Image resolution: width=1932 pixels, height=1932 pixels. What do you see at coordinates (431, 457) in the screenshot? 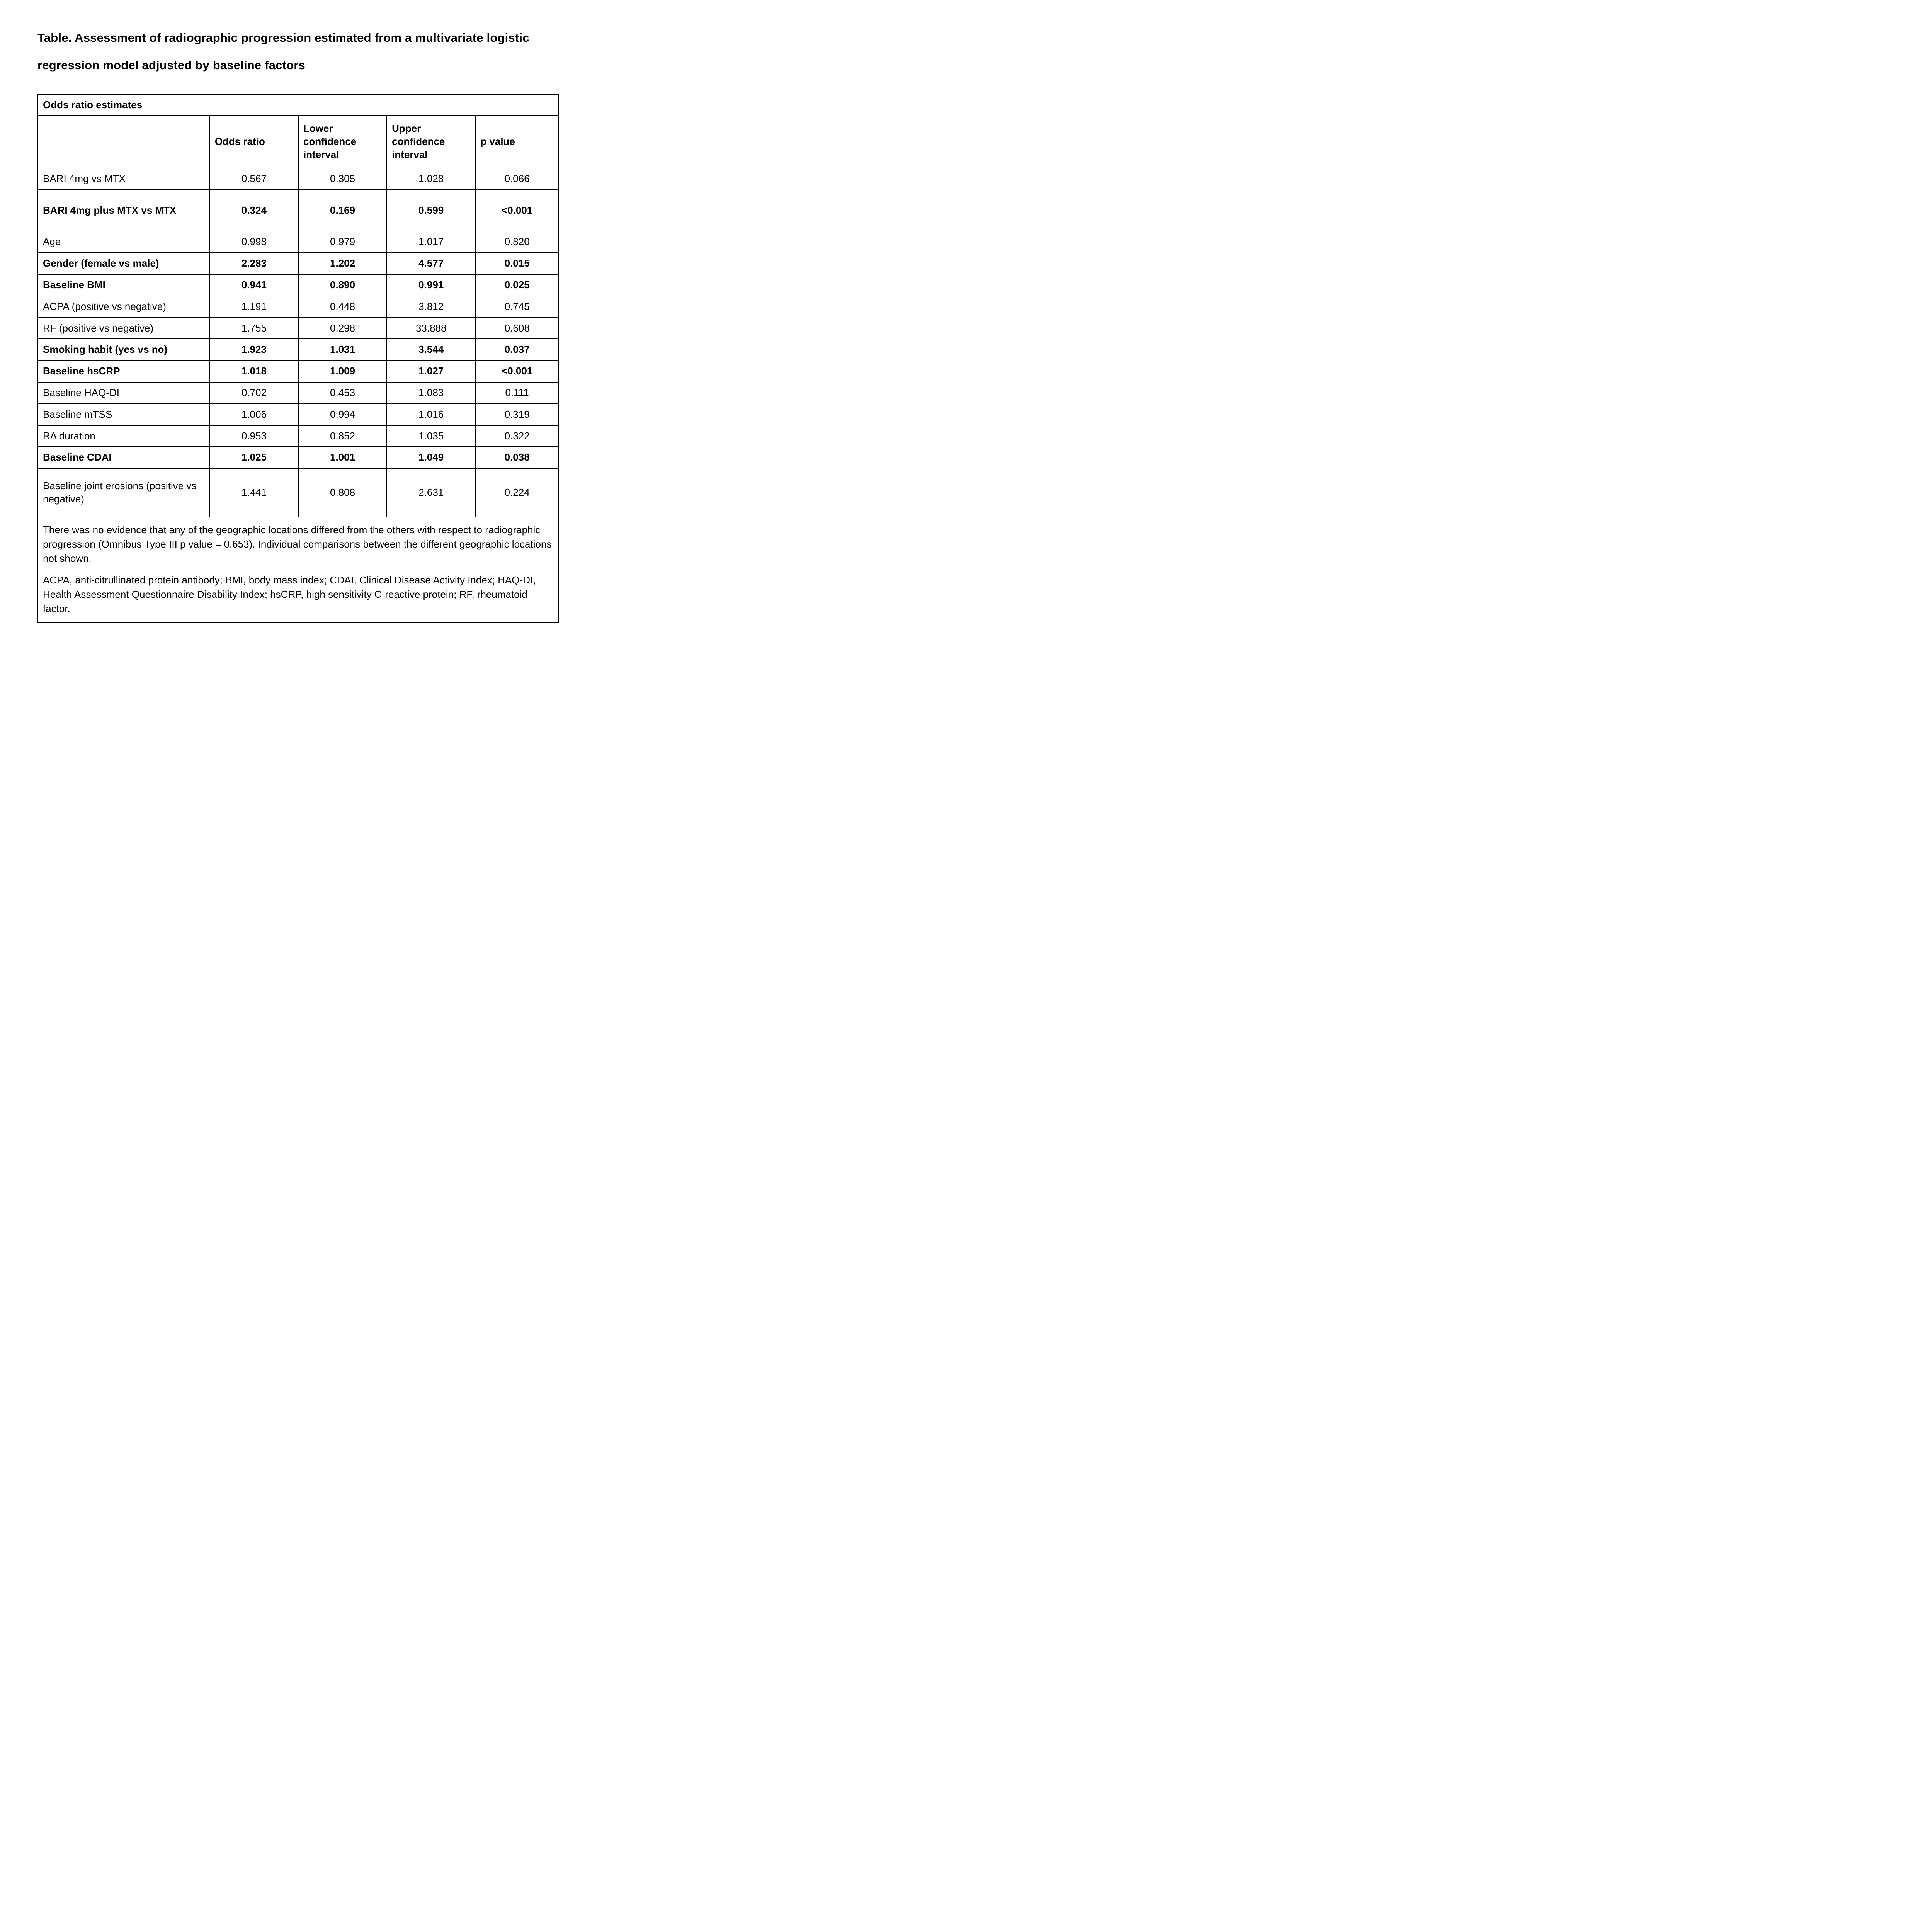
I see `cell-upper_ci: 1.049` at bounding box center [431, 457].